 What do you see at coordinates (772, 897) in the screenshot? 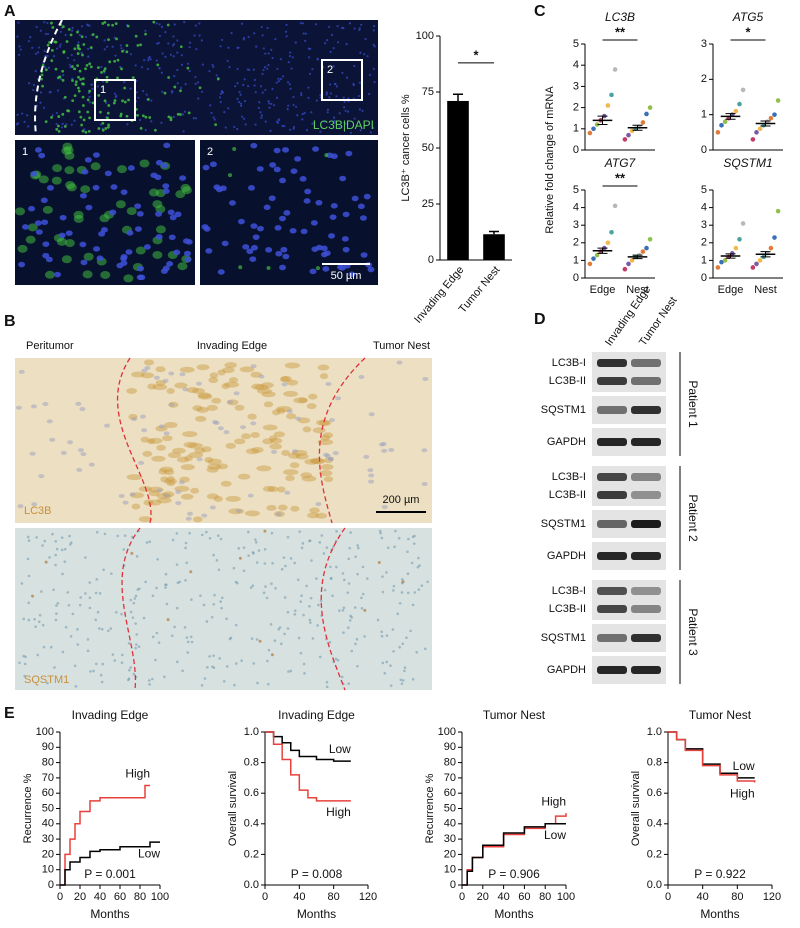
I see `x-tick-label: 120` at bounding box center [772, 897].